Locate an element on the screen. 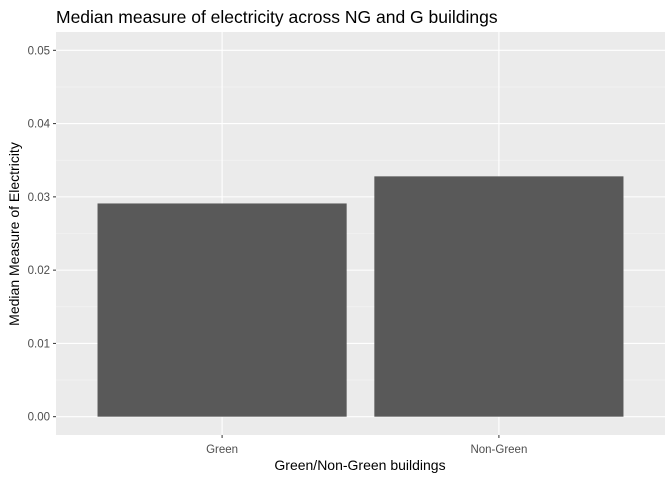 Image resolution: width=672 pixels, height=480 pixels. y-axis: 0.00 0.01 0.02 0.03 0.04 0.05 is located at coordinates (42, 234).